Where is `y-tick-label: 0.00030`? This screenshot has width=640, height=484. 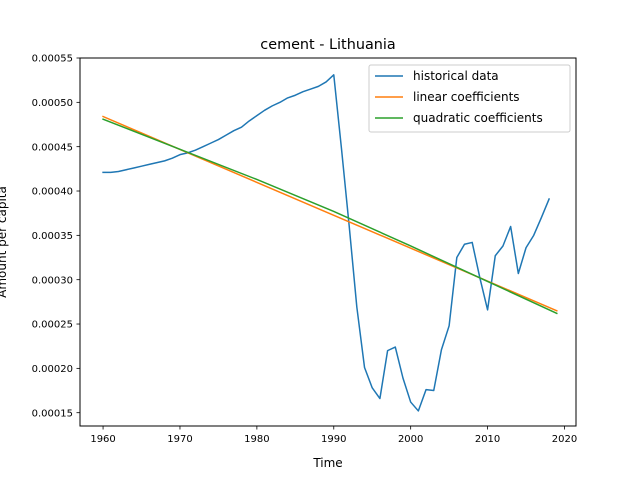 y-tick-label: 0.00030 is located at coordinates (52, 280).